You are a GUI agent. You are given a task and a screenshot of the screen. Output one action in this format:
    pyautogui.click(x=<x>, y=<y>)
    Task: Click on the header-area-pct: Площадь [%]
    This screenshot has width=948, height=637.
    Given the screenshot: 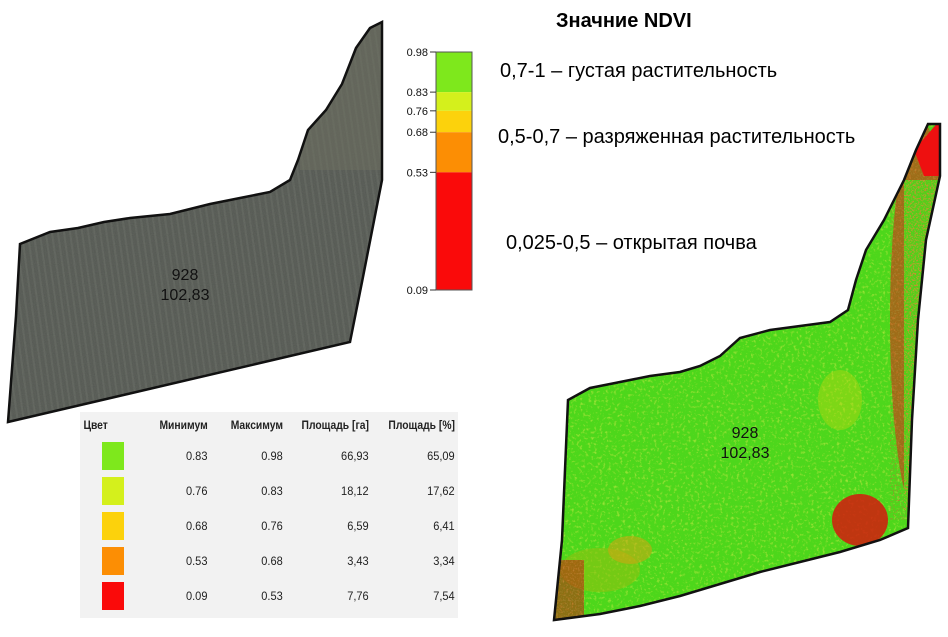 What is the action you would take?
    pyautogui.click(x=421, y=425)
    